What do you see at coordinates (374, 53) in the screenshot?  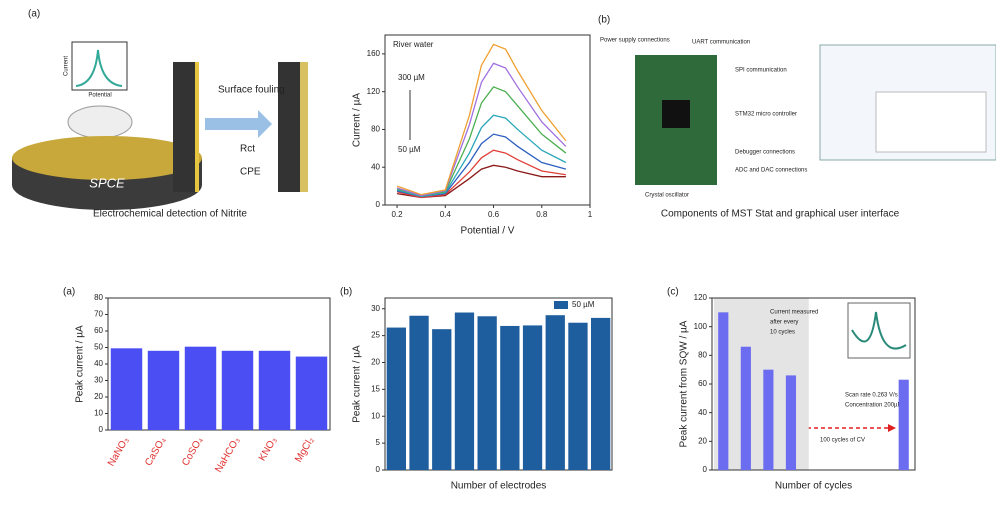 I see `y-tick-label: 160` at bounding box center [374, 53].